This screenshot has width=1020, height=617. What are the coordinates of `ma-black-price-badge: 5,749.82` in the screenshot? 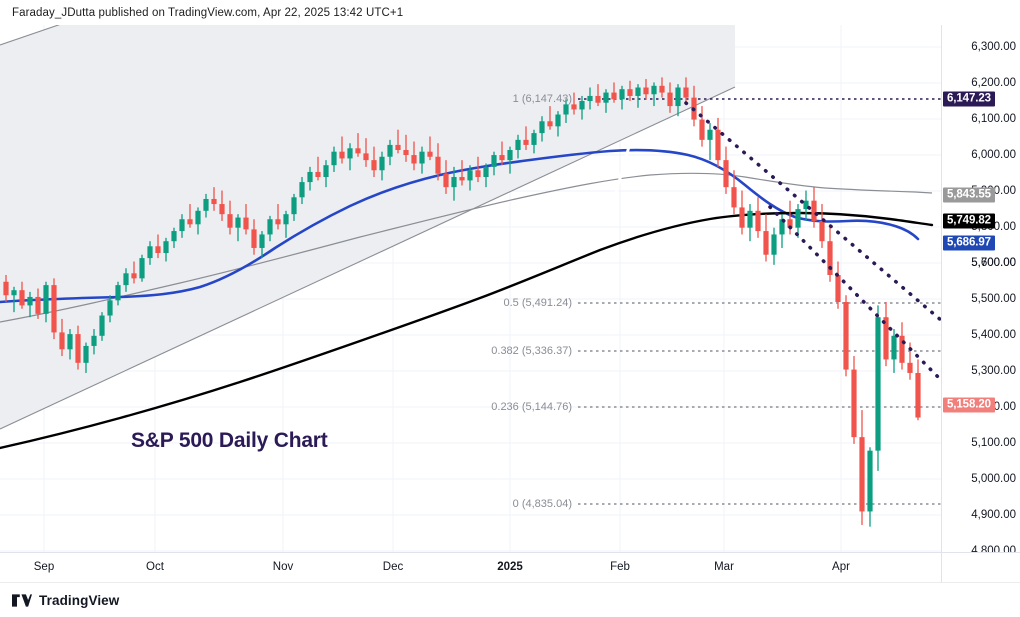 It's located at (969, 221).